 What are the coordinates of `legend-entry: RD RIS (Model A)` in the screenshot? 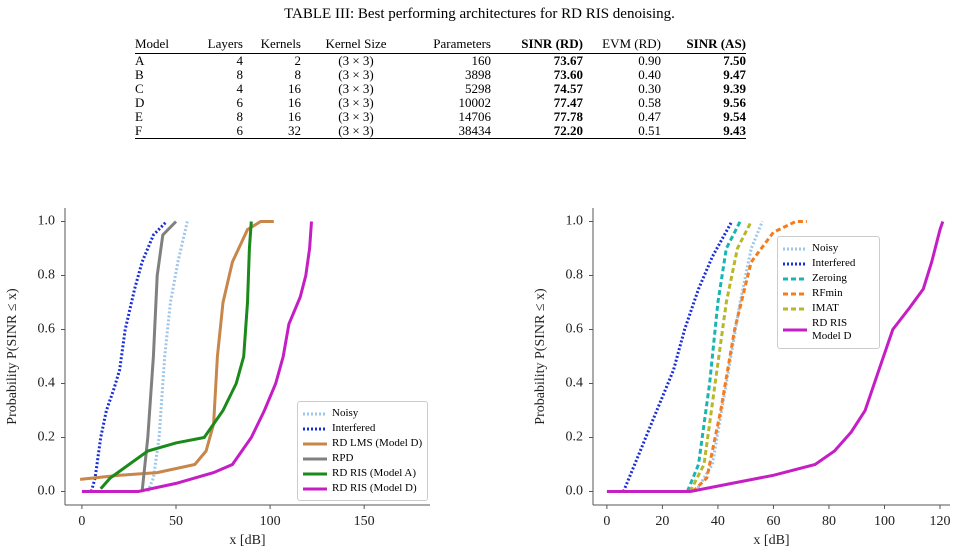 It's located at (362, 473).